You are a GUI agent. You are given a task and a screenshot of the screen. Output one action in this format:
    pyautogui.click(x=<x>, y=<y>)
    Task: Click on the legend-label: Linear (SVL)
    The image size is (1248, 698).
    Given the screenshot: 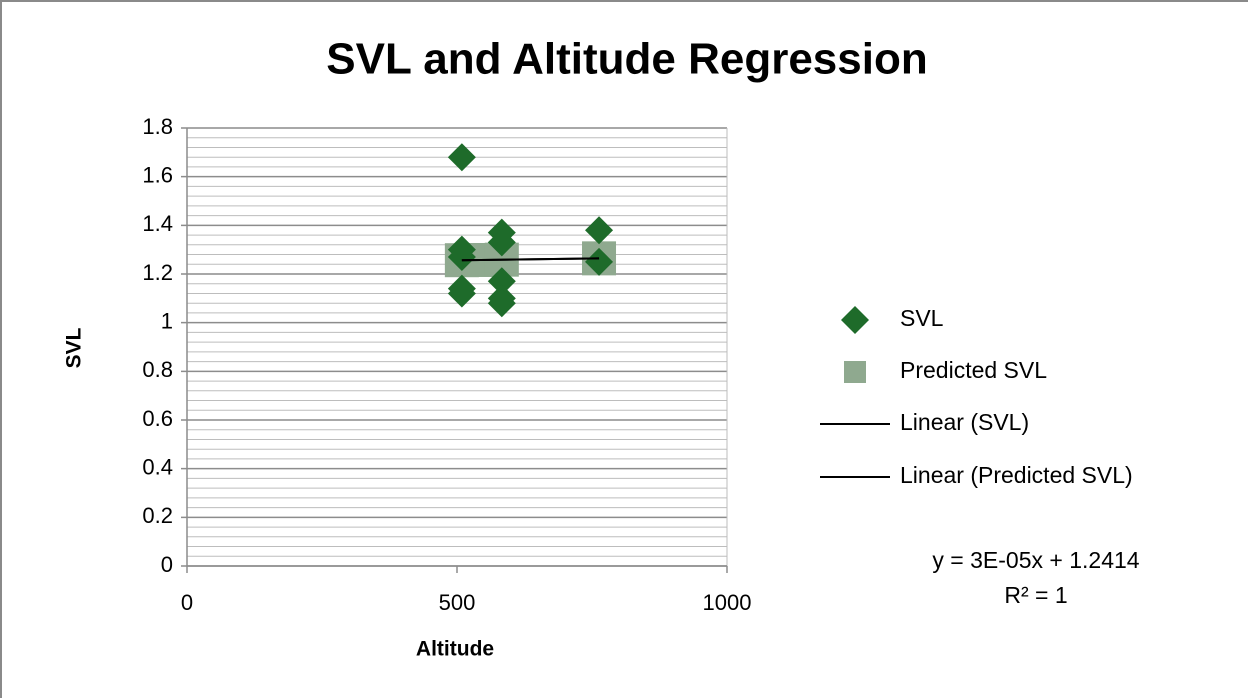 What is the action you would take?
    pyautogui.click(x=964, y=422)
    